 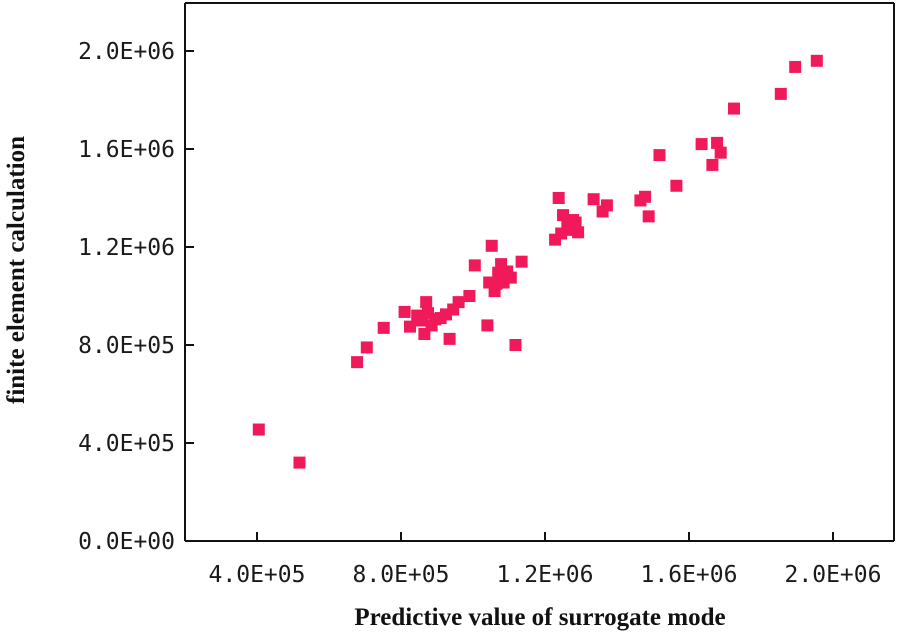 I want to click on y-tick-label: 2.0E+06, so click(x=126, y=52).